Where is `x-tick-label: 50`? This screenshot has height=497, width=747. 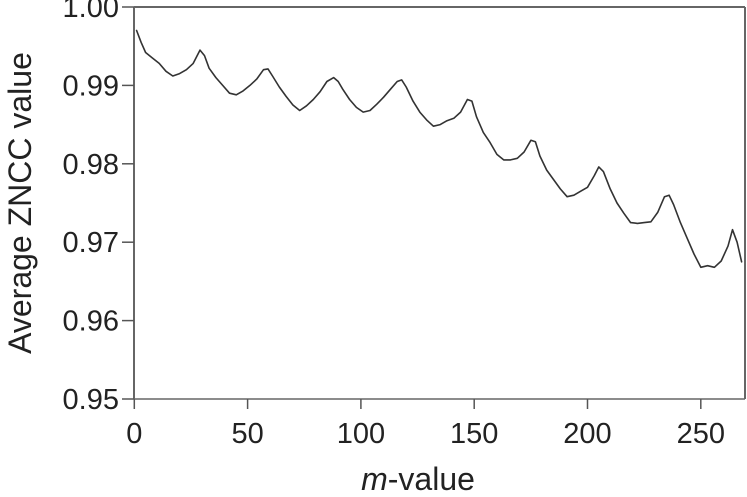
x-tick-label: 50 is located at coordinates (247, 434).